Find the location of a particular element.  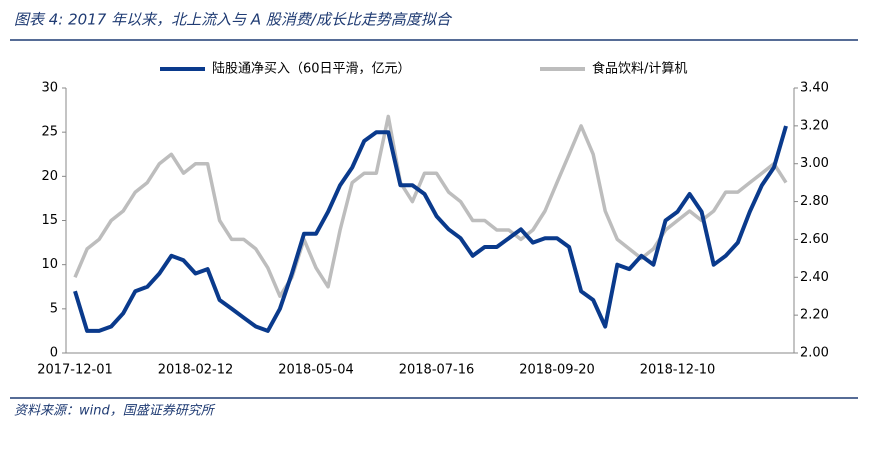

y2-tick-label: 2.80 is located at coordinates (814, 201).